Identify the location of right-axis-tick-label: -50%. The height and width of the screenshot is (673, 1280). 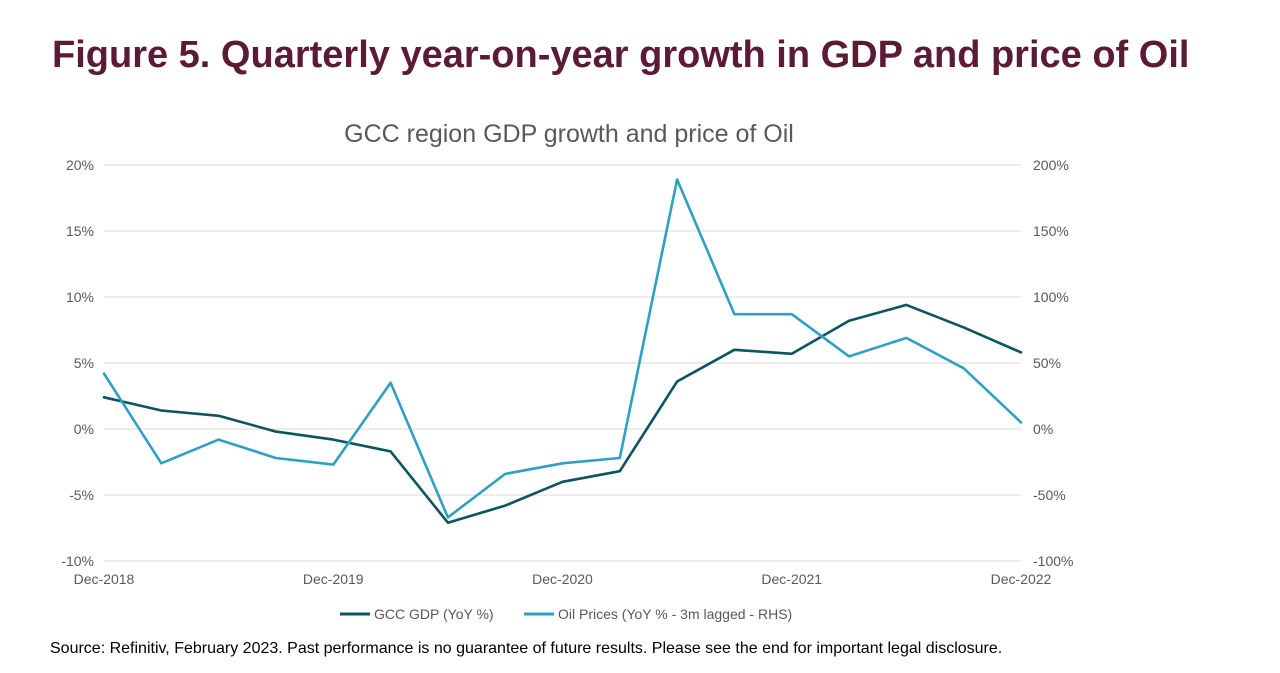
(1049, 495).